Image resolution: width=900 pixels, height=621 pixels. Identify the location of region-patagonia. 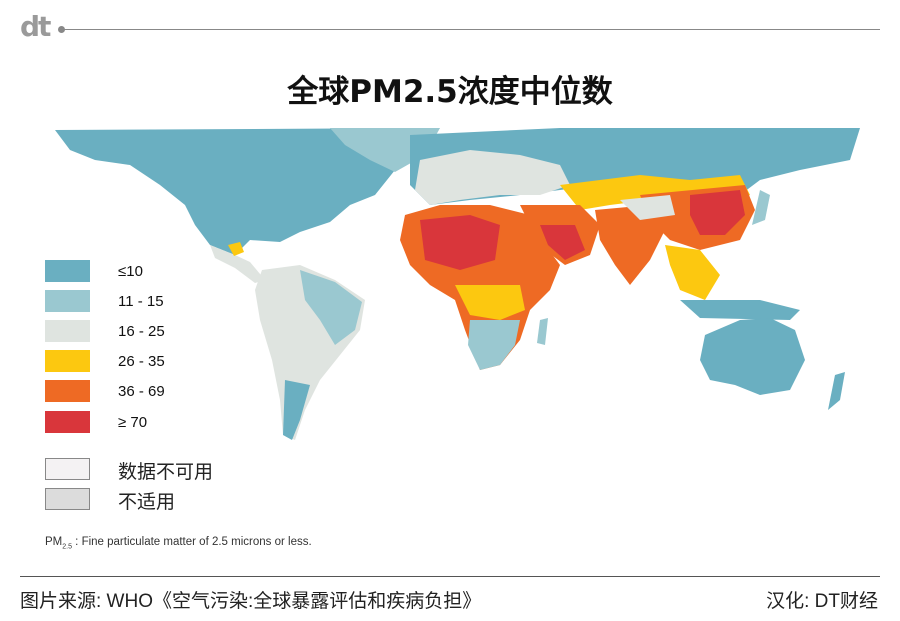
(296, 410).